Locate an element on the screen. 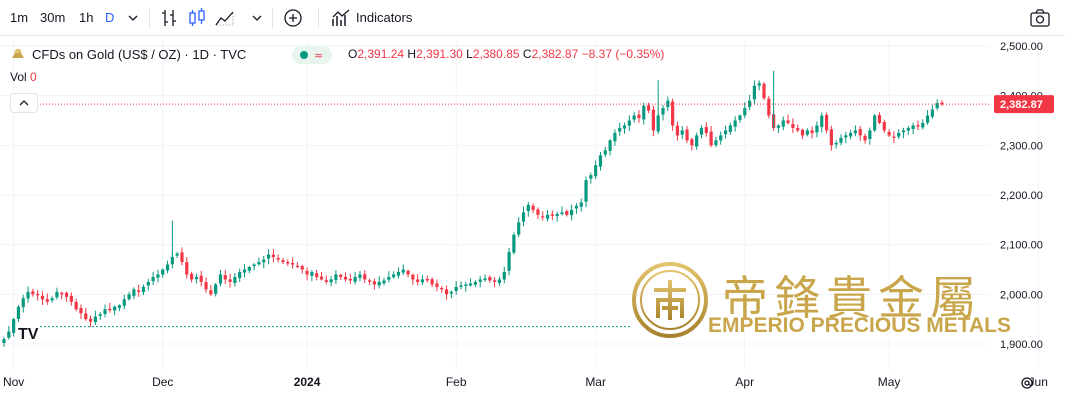 This screenshot has width=1065, height=404. add-compare-icon is located at coordinates (293, 18).